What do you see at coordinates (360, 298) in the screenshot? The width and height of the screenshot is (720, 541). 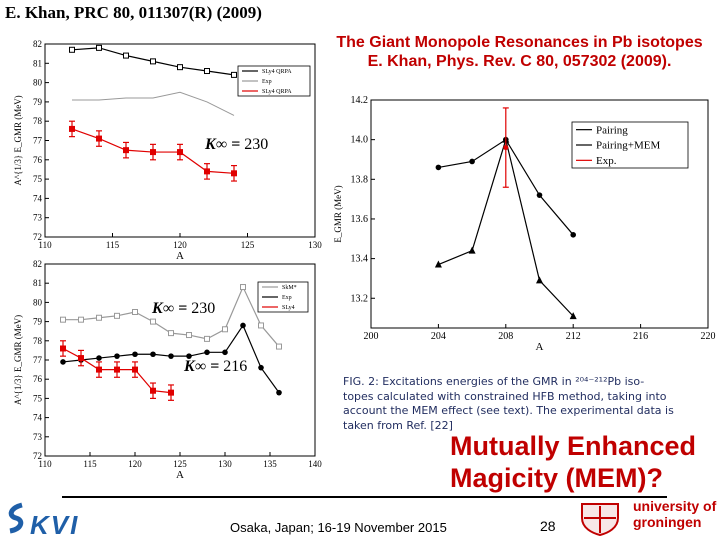 I see `y-tick-label: 13.2` at bounding box center [360, 298].